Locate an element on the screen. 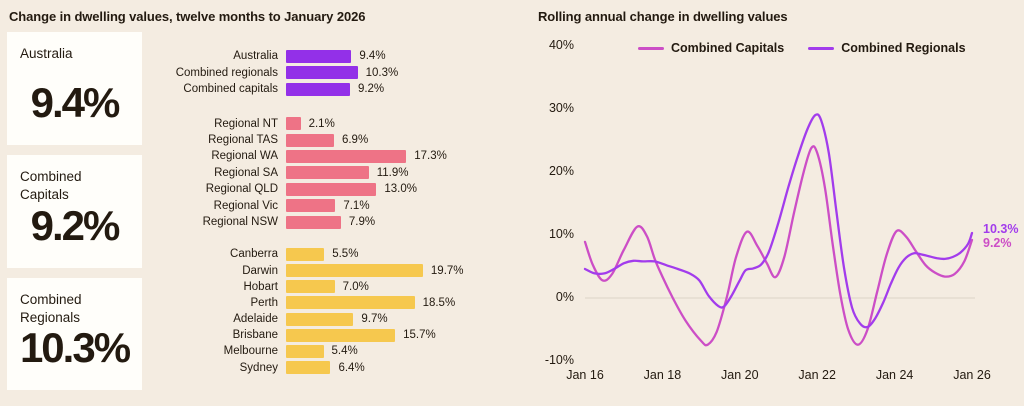 This screenshot has height=406, width=1024. bar-track: 6.9% is located at coordinates (327, 140).